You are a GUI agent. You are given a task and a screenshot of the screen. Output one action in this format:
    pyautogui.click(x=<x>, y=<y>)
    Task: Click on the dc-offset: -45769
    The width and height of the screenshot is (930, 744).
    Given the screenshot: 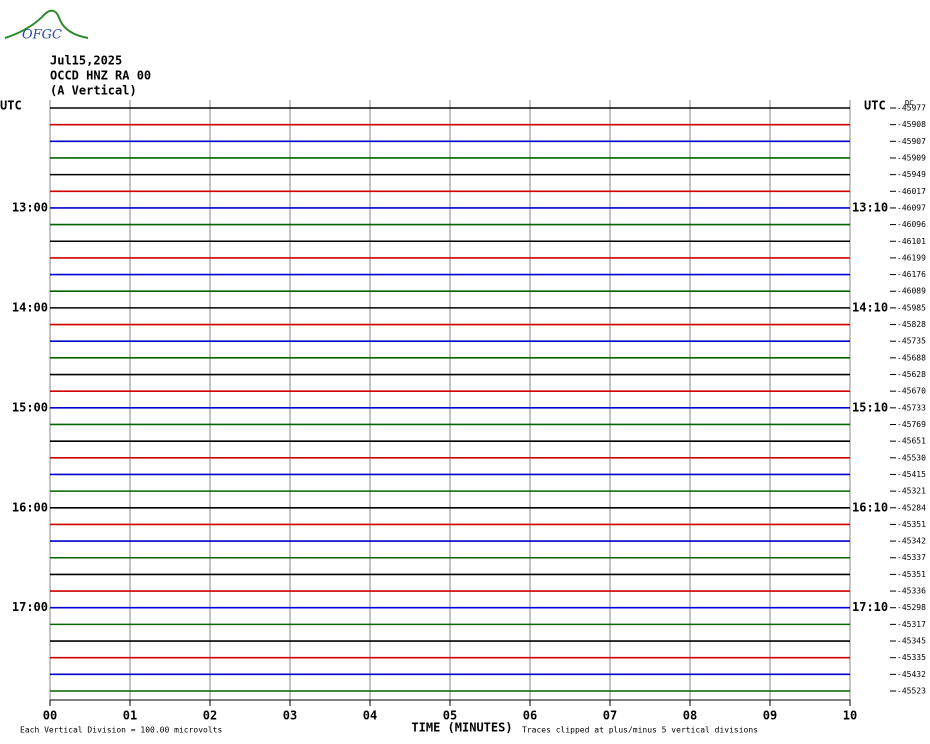 What is the action you would take?
    pyautogui.click(x=911, y=424)
    